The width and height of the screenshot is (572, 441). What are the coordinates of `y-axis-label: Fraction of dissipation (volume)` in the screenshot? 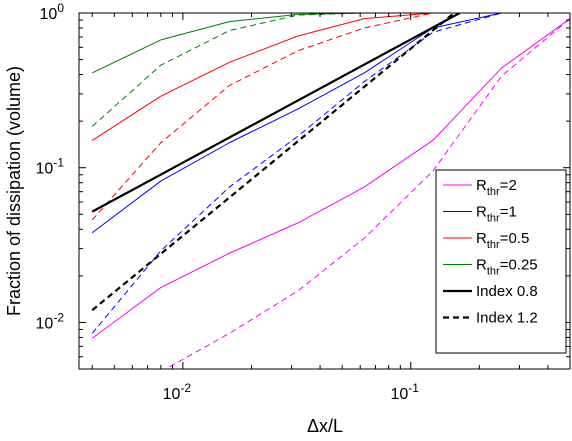 It's located at (14, 191).